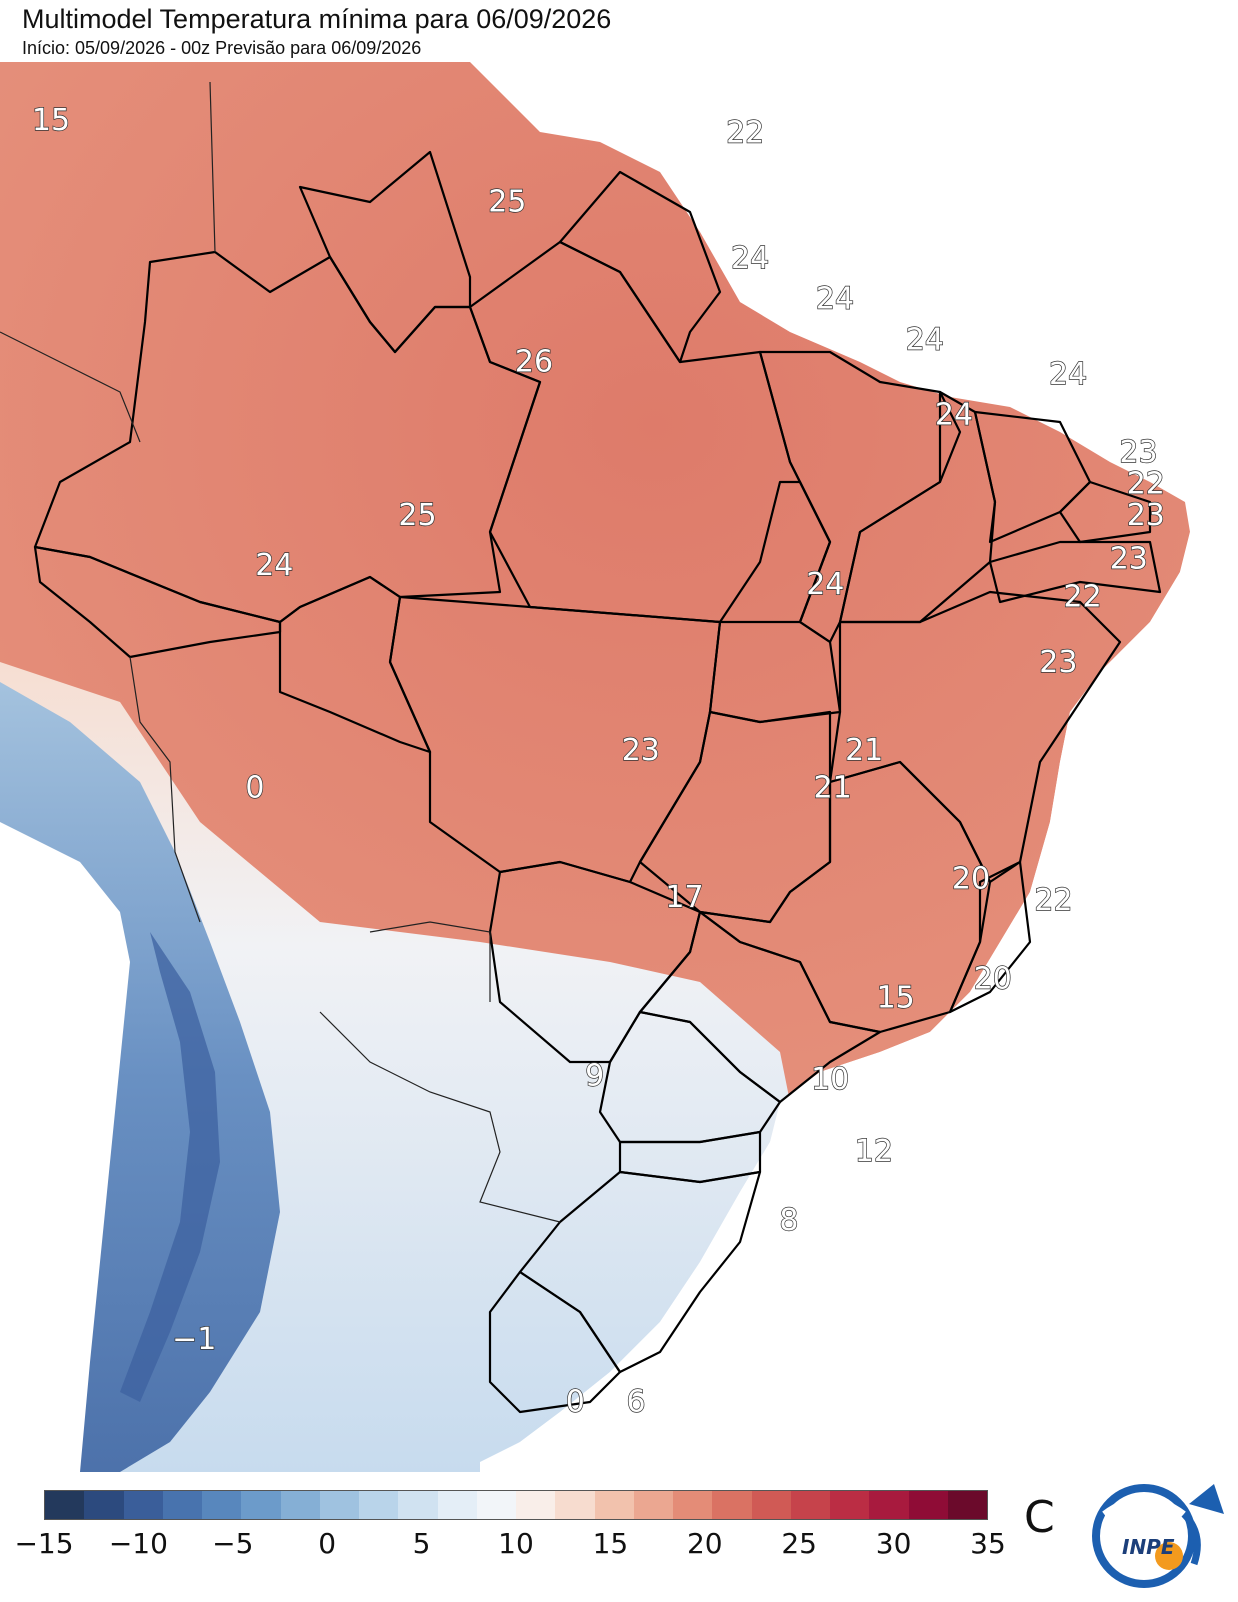 The height and width of the screenshot is (1602, 1238). Describe the element at coordinates (534, 361) in the screenshot. I see `temperature-contour-label: 26` at that location.